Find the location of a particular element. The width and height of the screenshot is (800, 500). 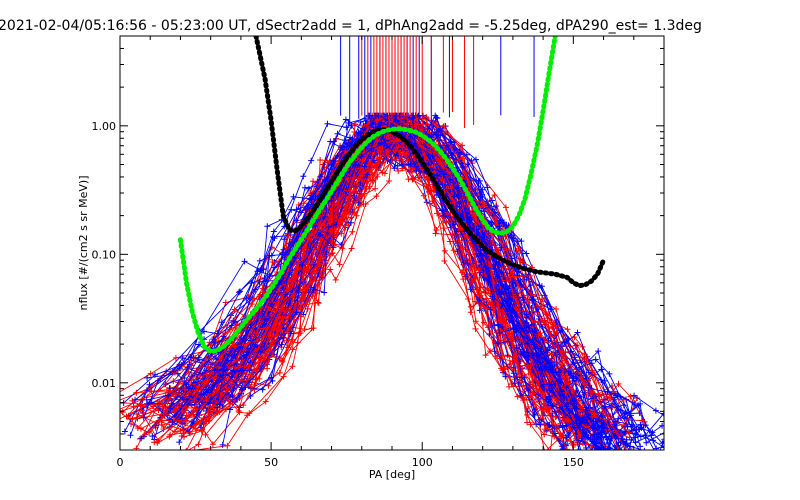

x-tick-label: 50 is located at coordinates (271, 462).